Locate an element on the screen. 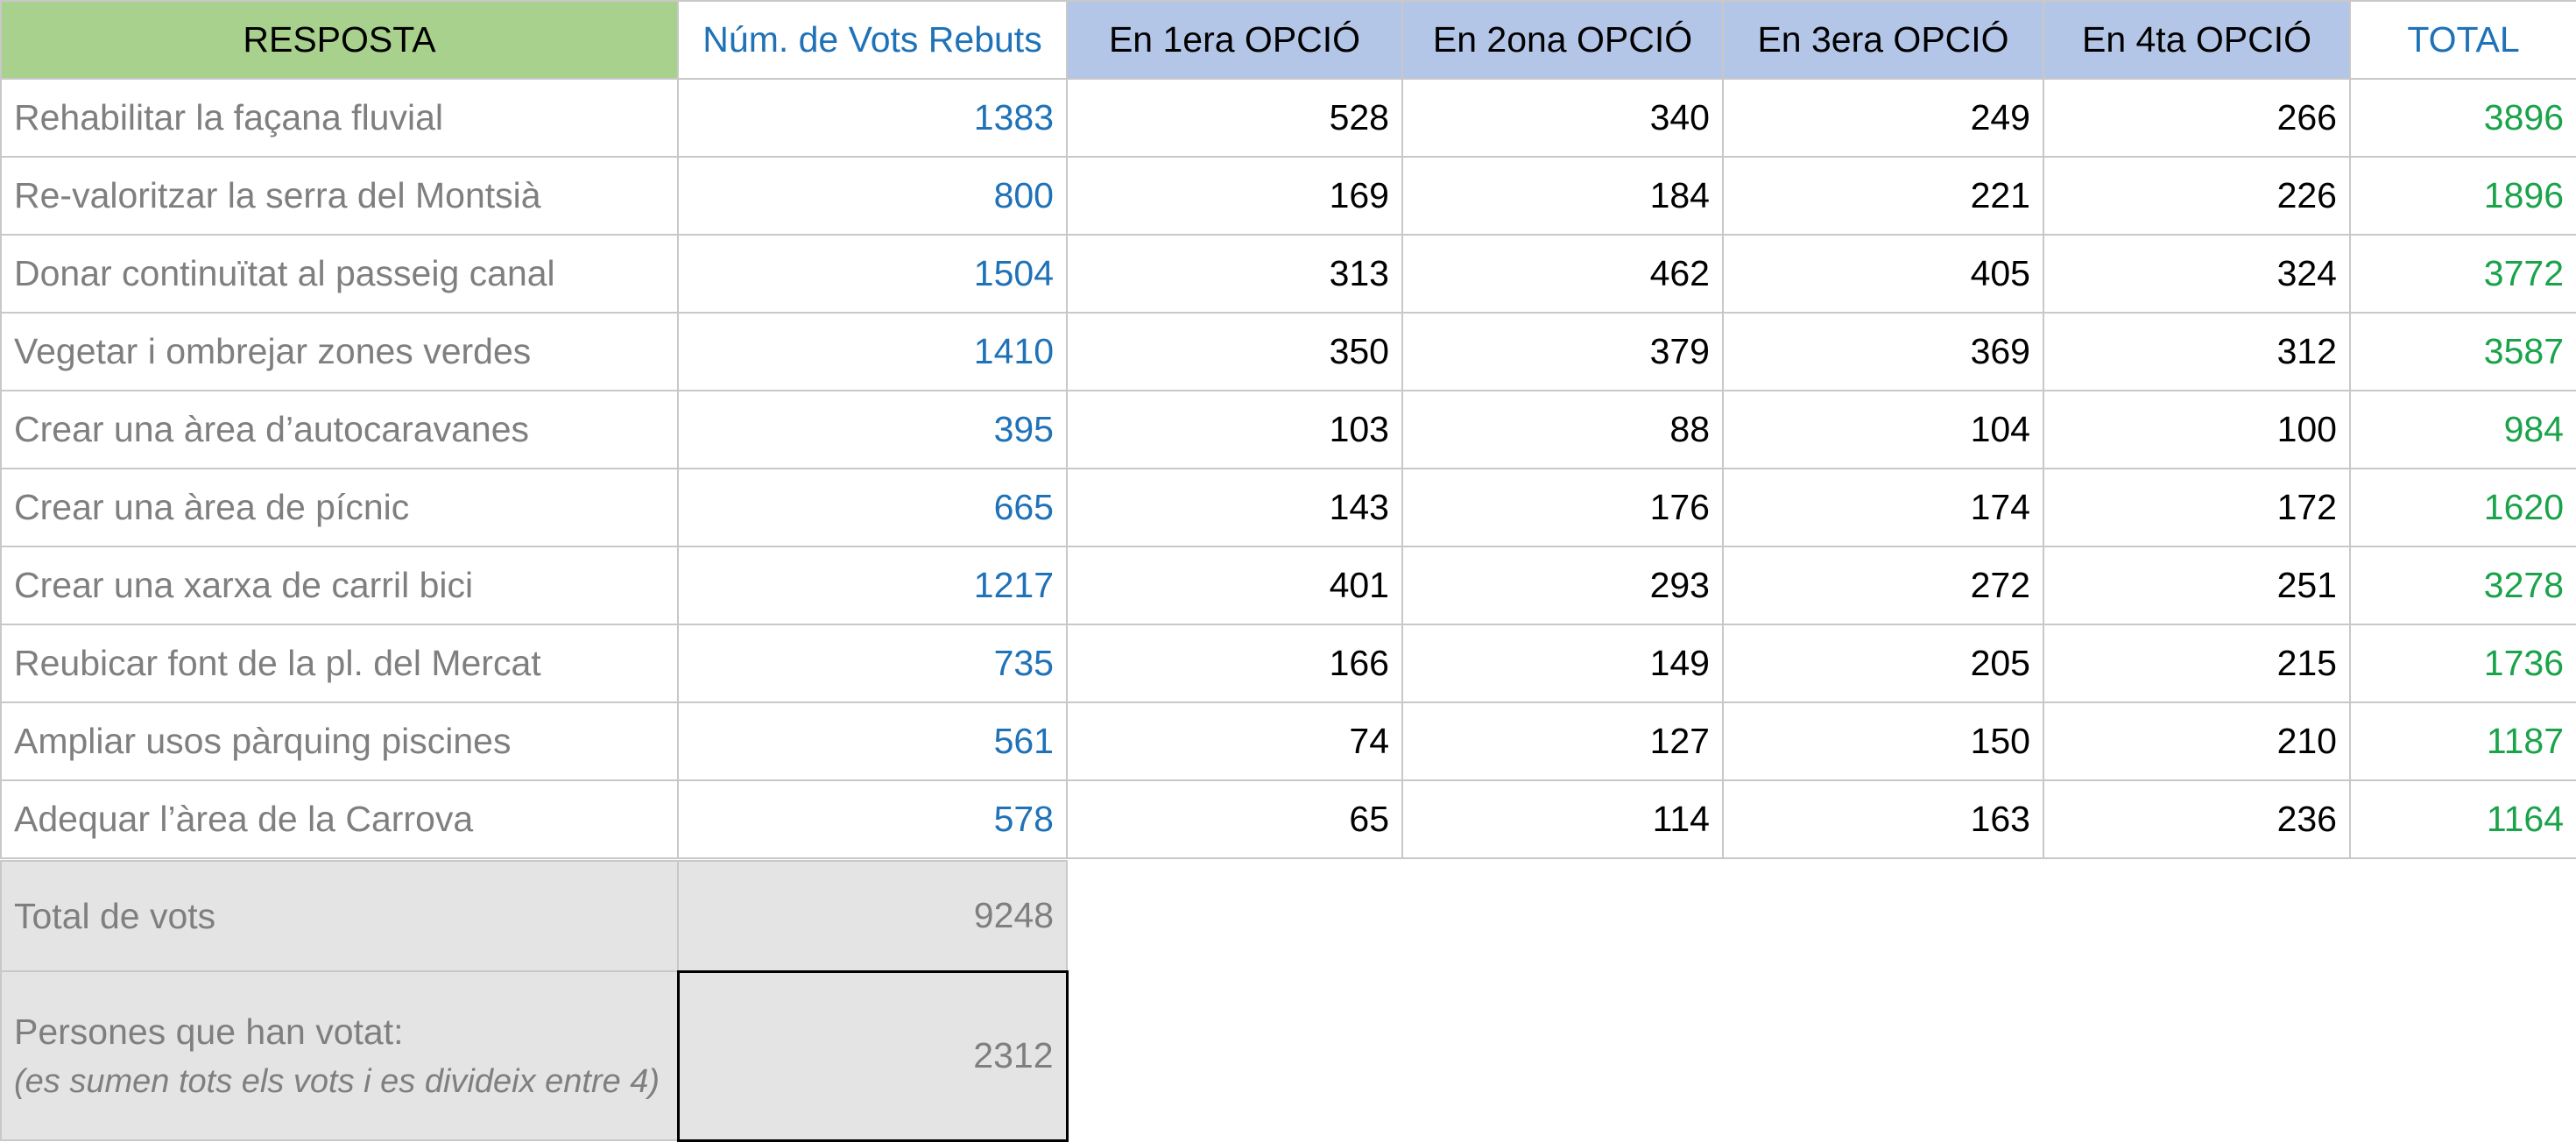 The width and height of the screenshot is (2576, 1142). opcio-4-cell: 100 is located at coordinates (2197, 429).